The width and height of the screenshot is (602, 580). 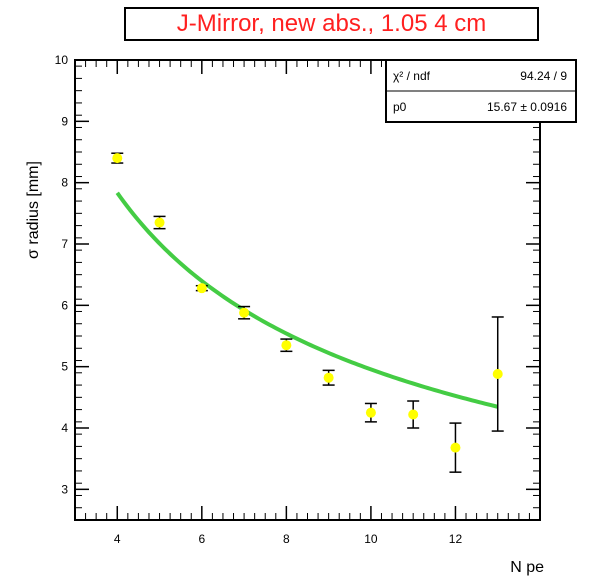 What do you see at coordinates (412, 76) in the screenshot?
I see `stats-row-1-label: χ² / ndf` at bounding box center [412, 76].